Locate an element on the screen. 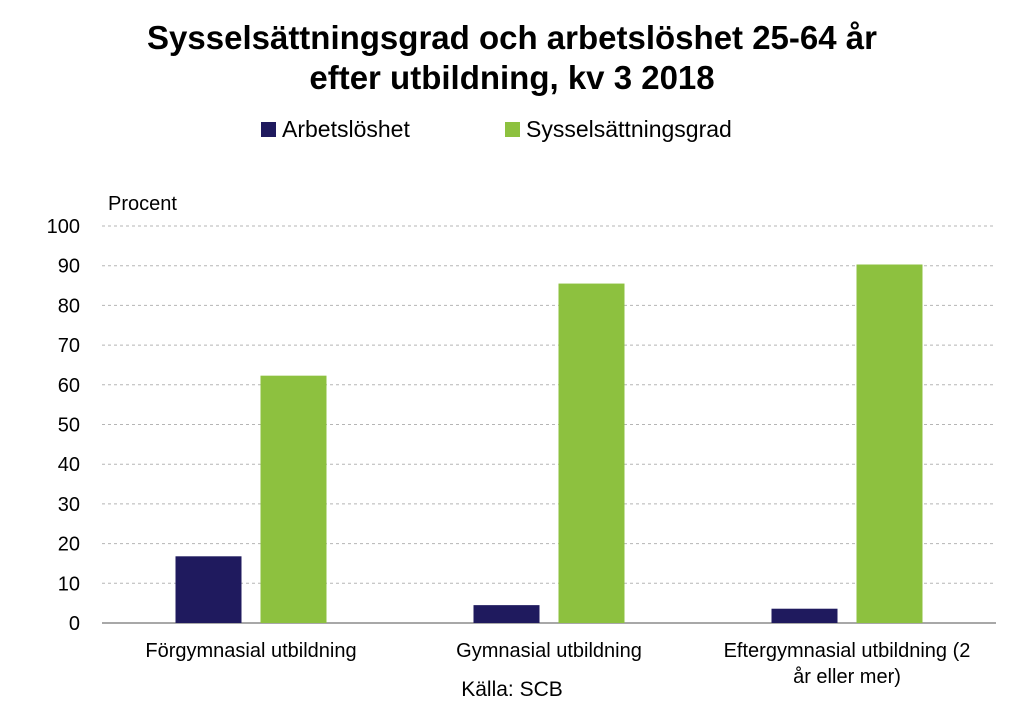  legend-item-sysselsattningsgrad: Sysselsättningsgrad is located at coordinates (618, 129).